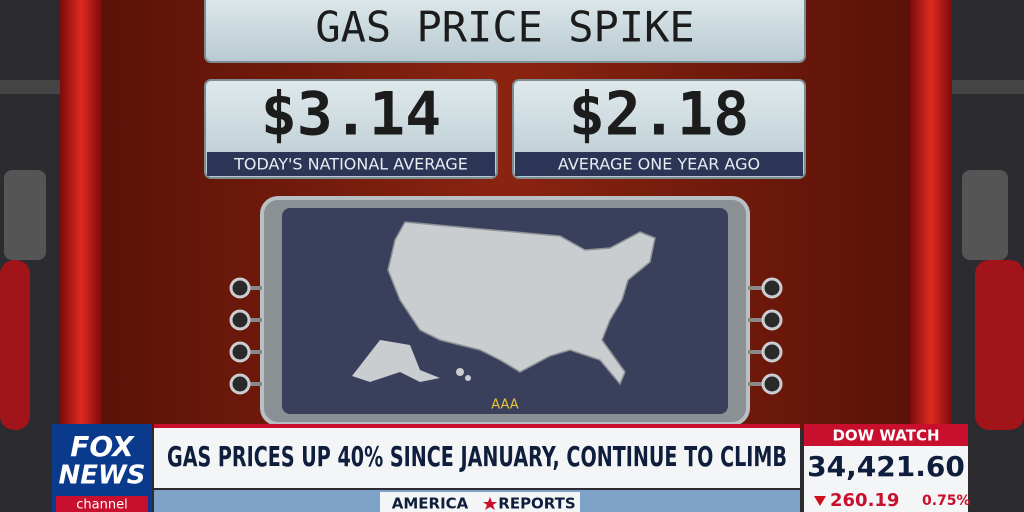 This screenshot has height=512, width=1024. Describe the element at coordinates (820, 501) in the screenshot. I see `down-arrow` at that location.